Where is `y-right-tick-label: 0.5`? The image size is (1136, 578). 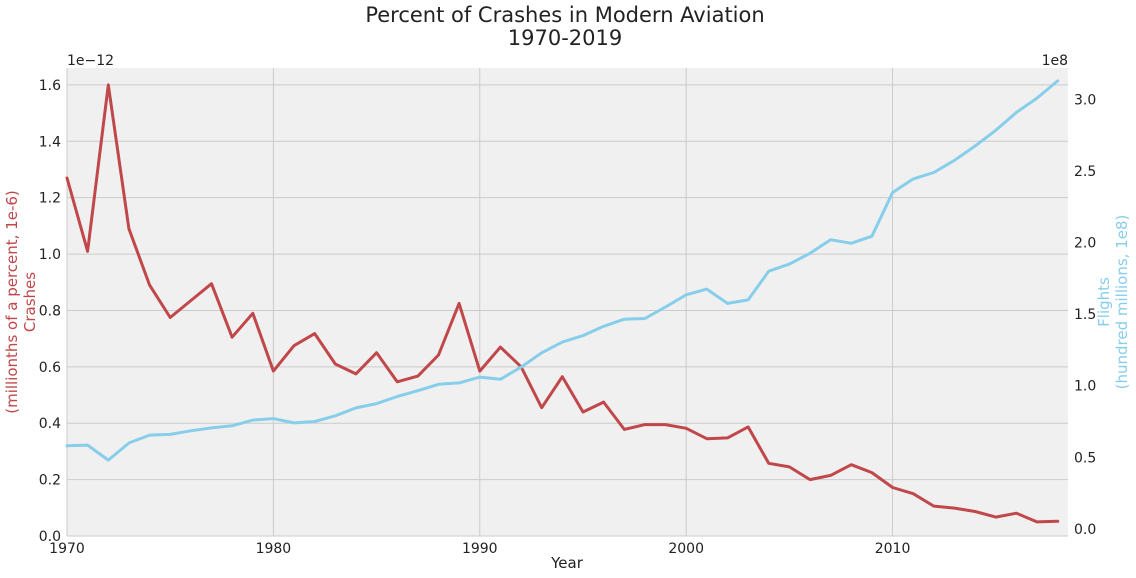
y-right-tick-label: 0.5 is located at coordinates (1085, 458).